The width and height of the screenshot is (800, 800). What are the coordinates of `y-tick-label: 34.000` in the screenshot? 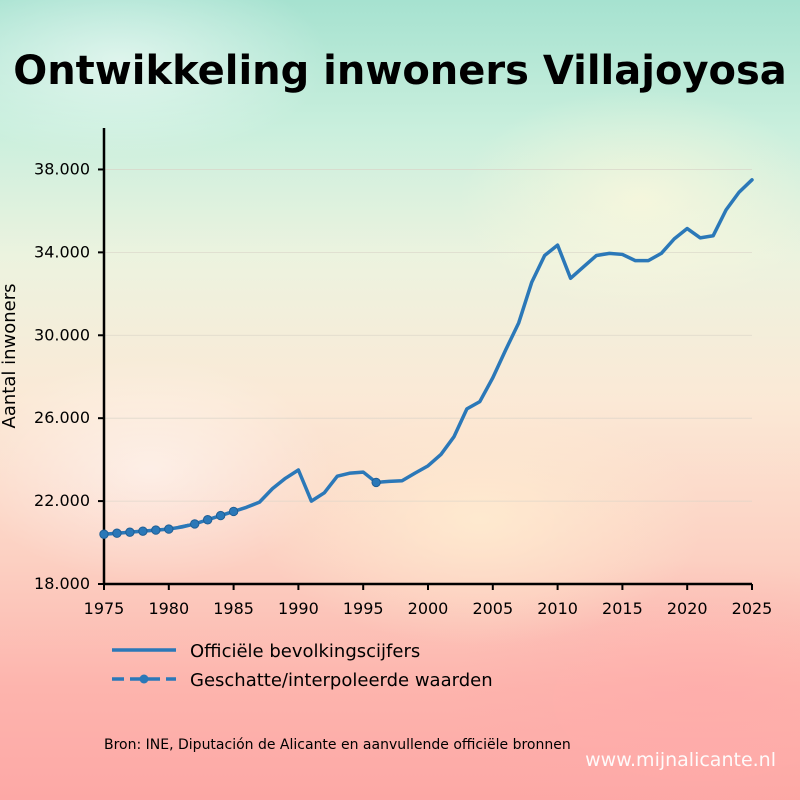 It's located at (62, 251).